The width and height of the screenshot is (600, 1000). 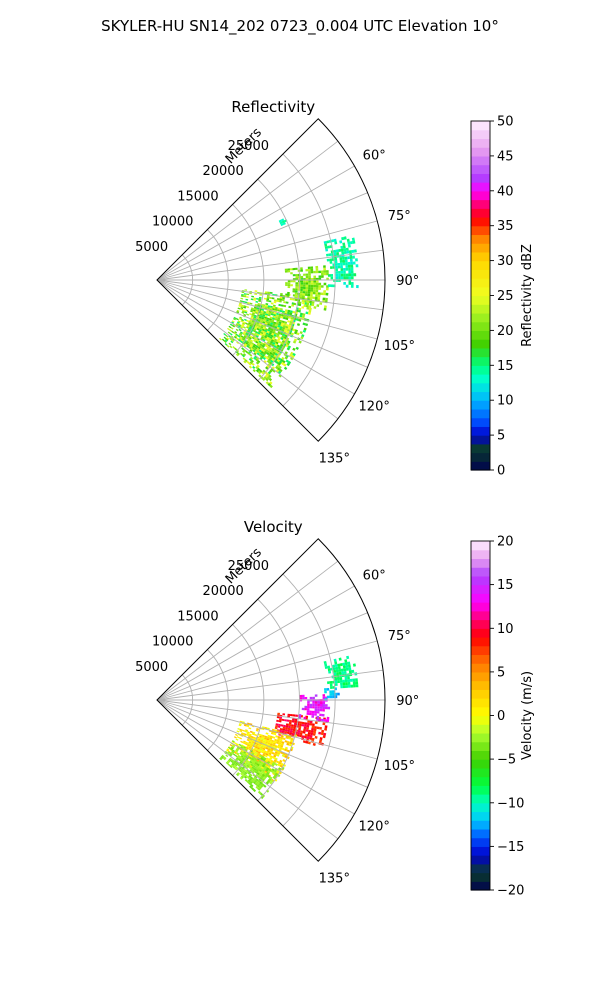 What do you see at coordinates (505, 585) in the screenshot?
I see `colorbar-tick-label: 15` at bounding box center [505, 585].